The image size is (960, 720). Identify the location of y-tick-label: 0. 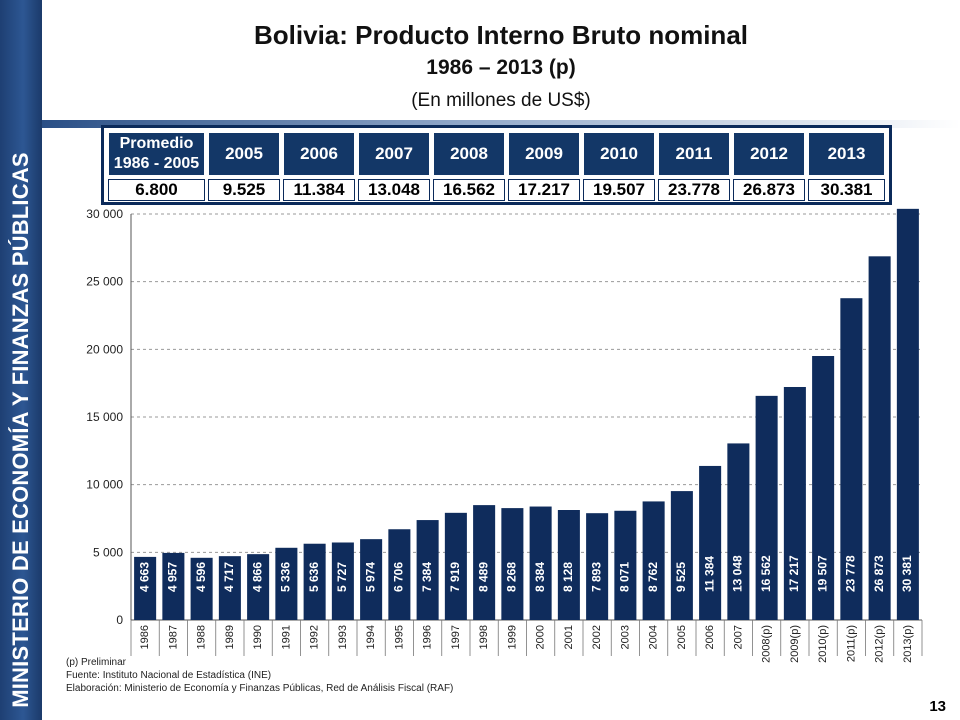
(119, 620).